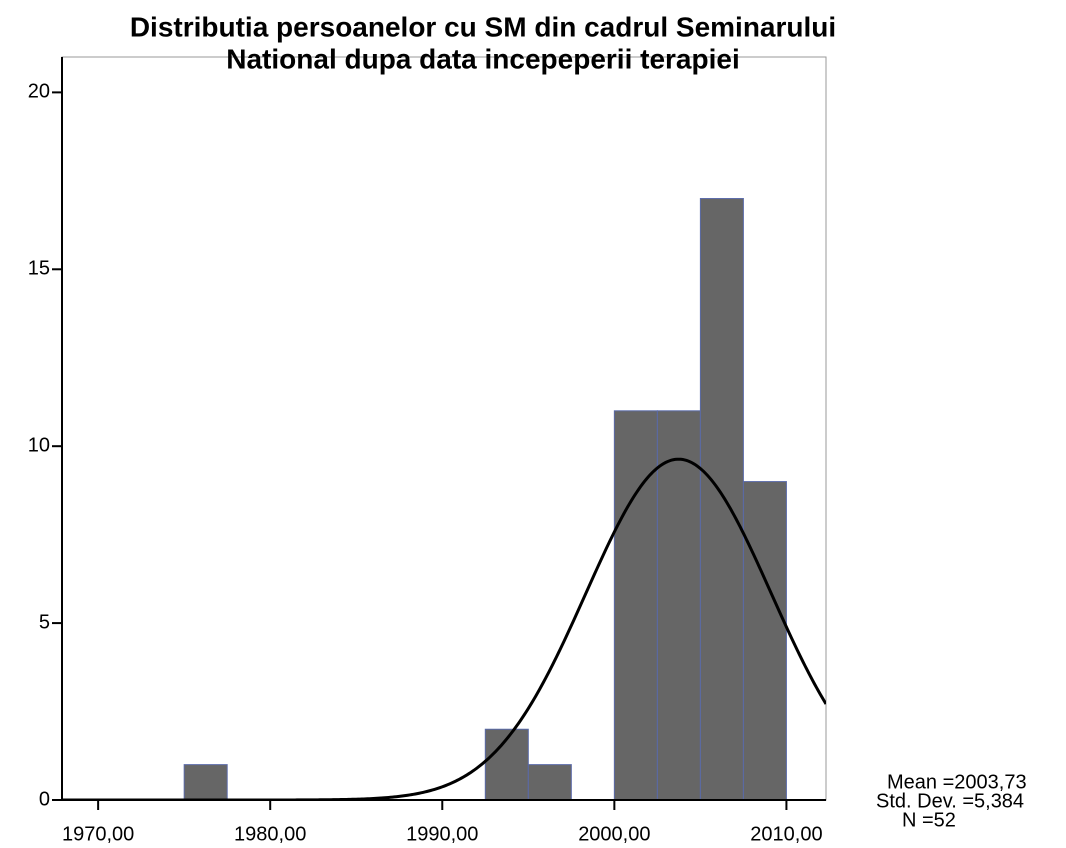  I want to click on chart-title: National dupa data incepeperii terapiei, so click(482, 58).